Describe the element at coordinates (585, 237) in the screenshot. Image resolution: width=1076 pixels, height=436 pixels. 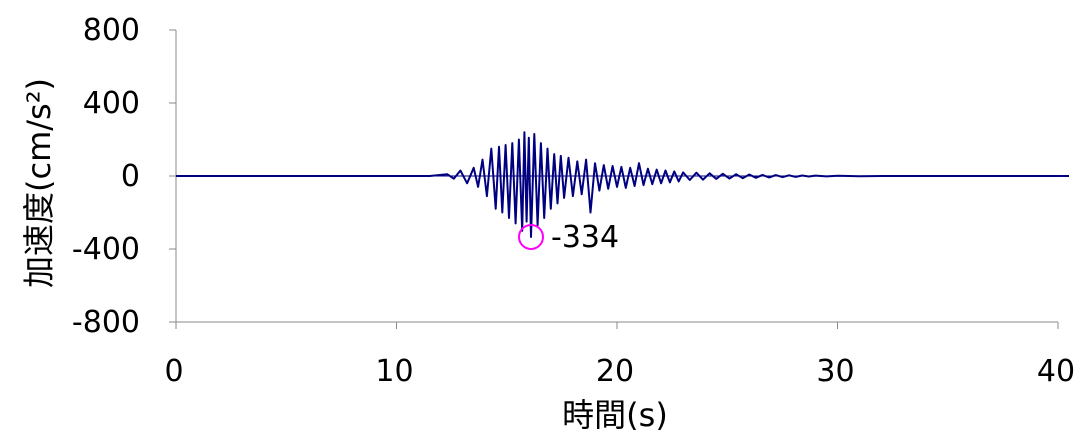
I see `peak-label: -334` at that location.